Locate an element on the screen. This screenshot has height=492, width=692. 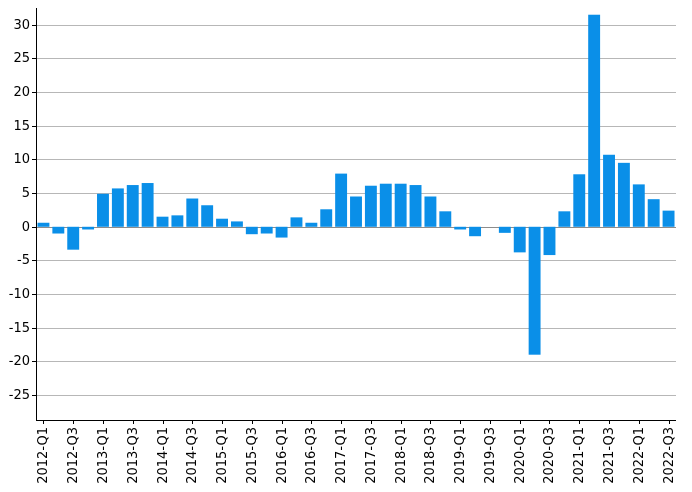
bar-2018-Q1 is located at coordinates (400, 205).